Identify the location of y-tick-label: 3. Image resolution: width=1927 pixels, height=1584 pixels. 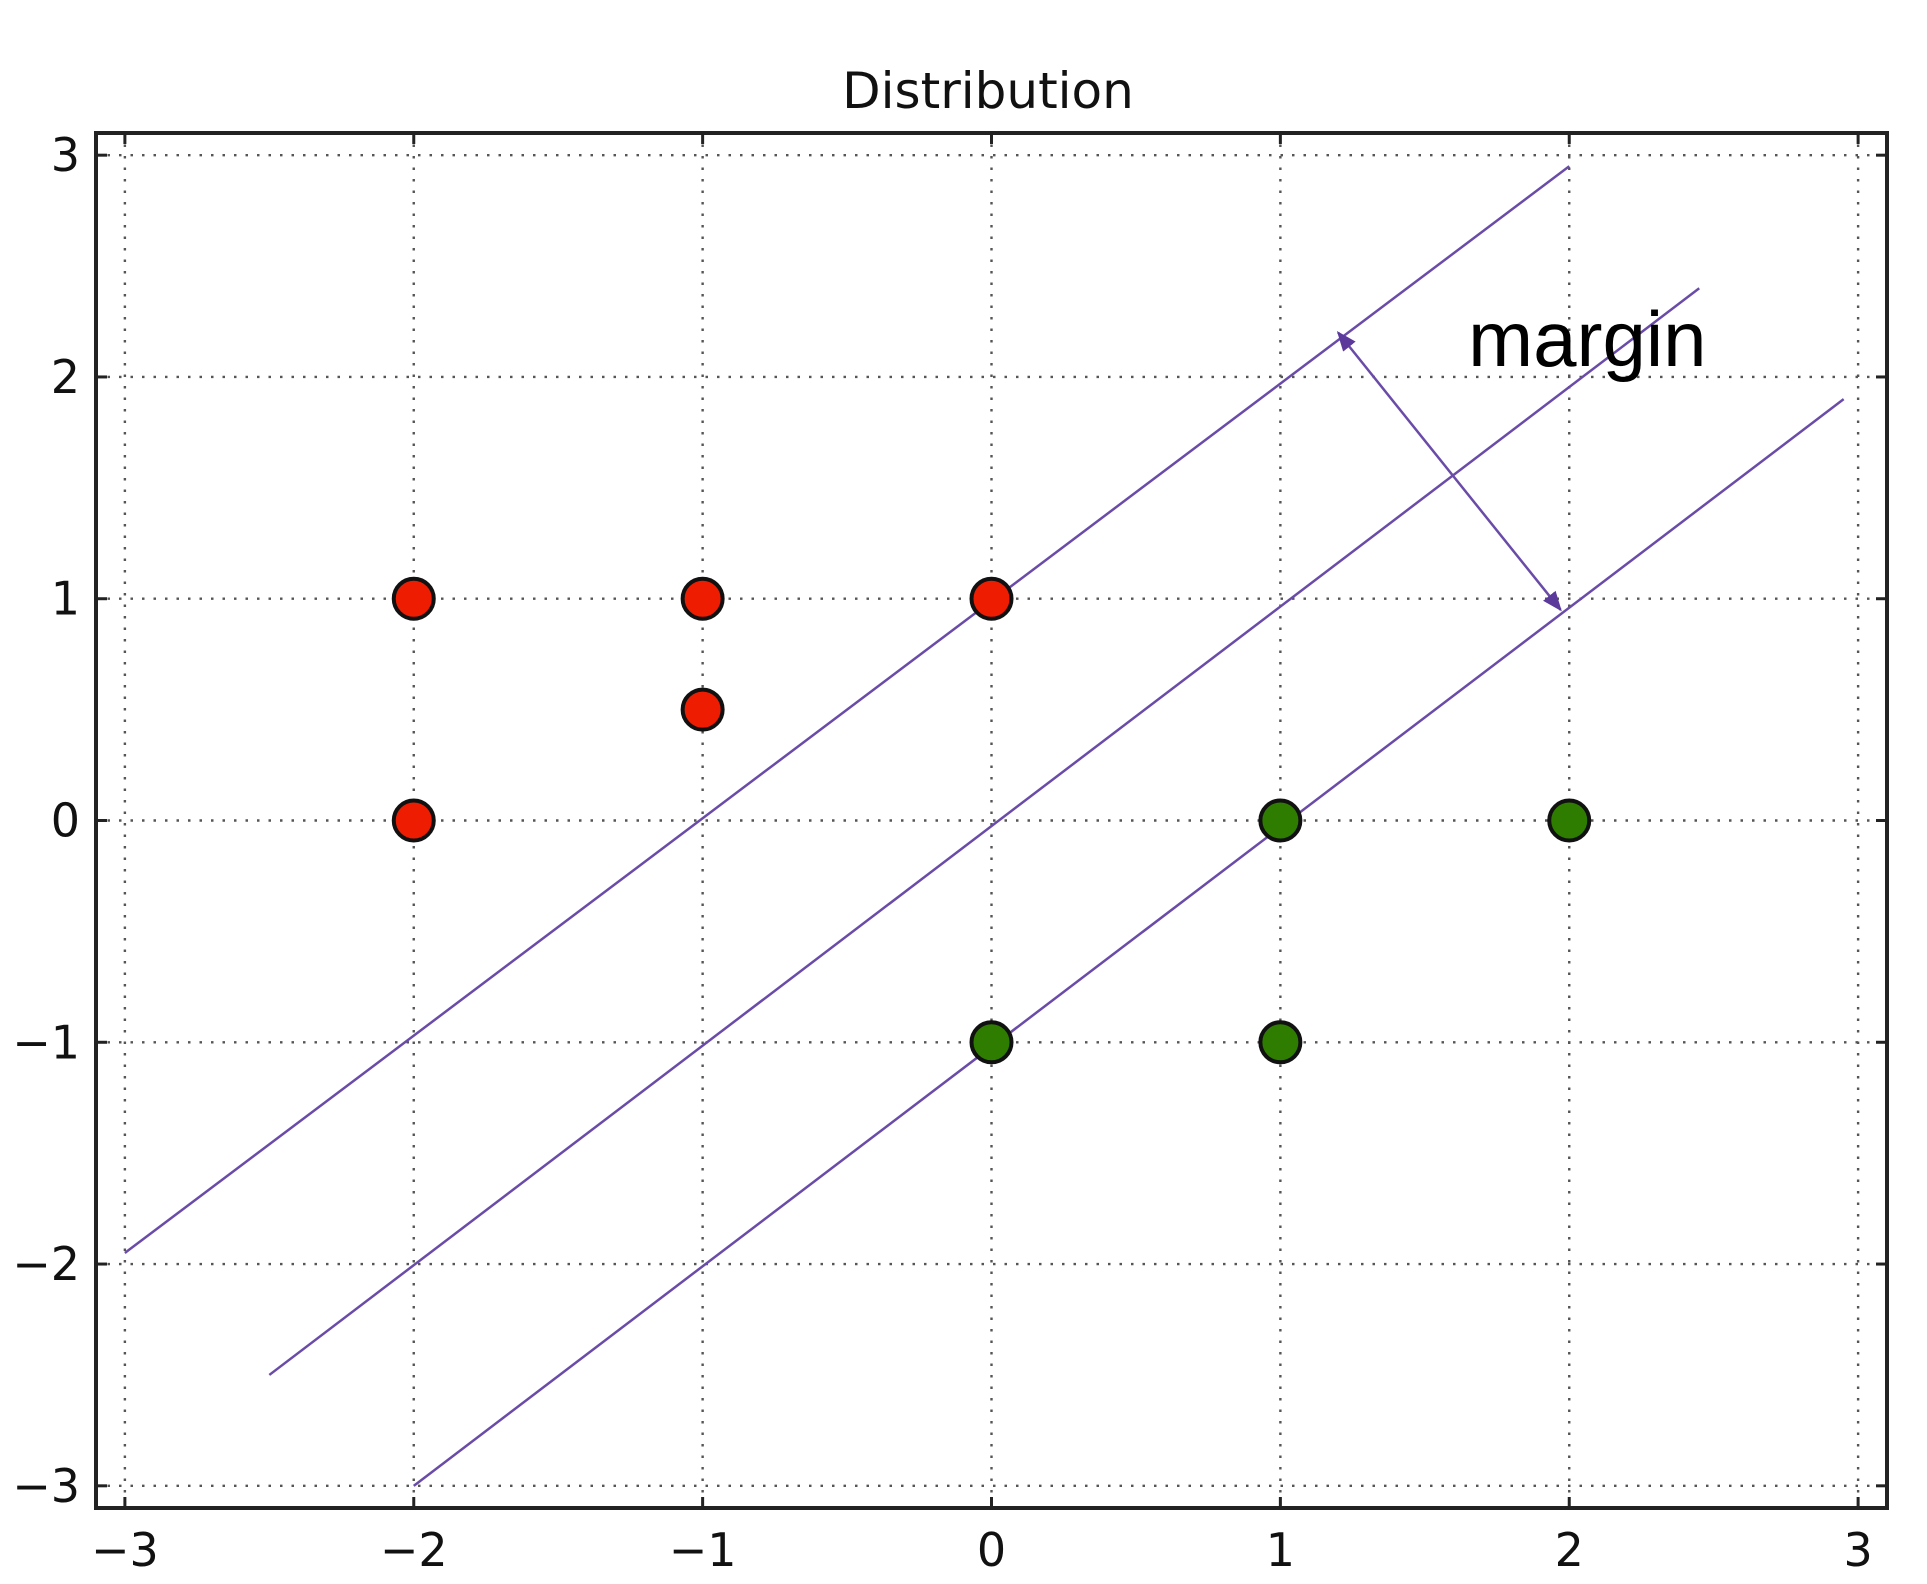
(65, 155).